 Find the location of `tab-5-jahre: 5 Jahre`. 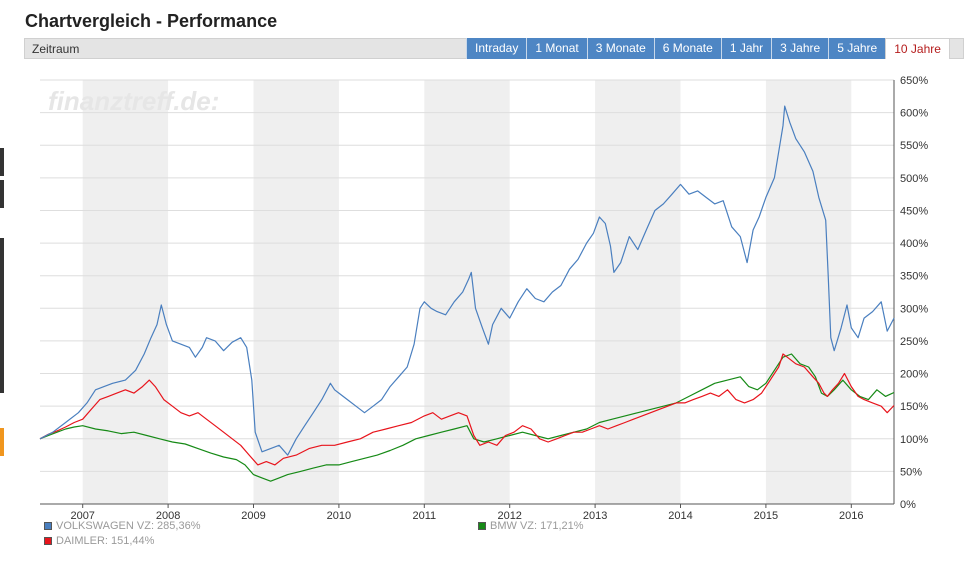

tab-5-jahre: 5 Jahre is located at coordinates (857, 48).